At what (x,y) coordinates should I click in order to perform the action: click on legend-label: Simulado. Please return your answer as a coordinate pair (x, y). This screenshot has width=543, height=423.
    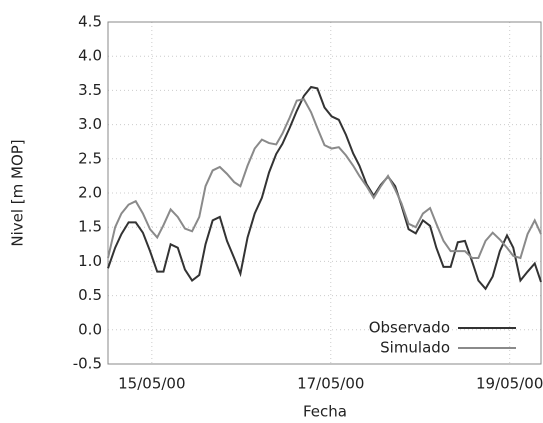
    Looking at the image, I should click on (415, 348).